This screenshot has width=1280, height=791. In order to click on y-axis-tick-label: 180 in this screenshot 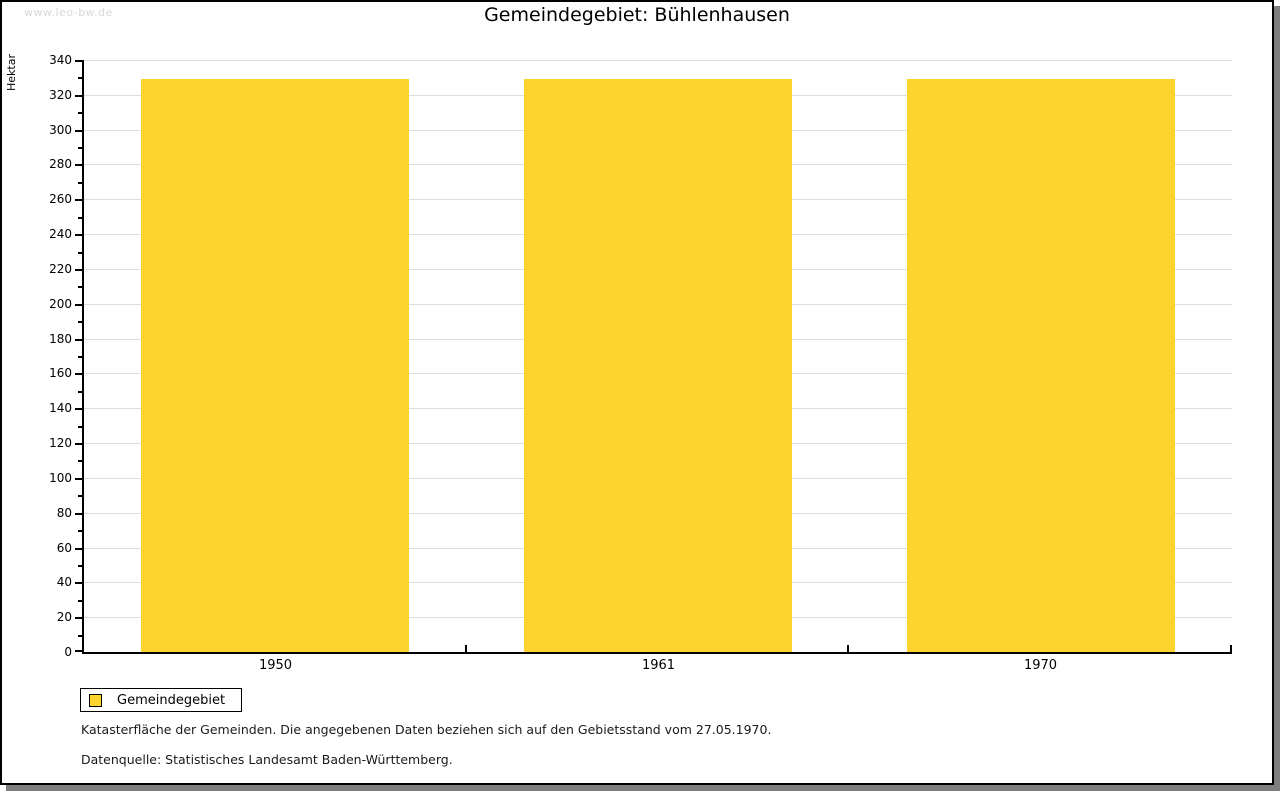, I will do `click(60, 339)`.